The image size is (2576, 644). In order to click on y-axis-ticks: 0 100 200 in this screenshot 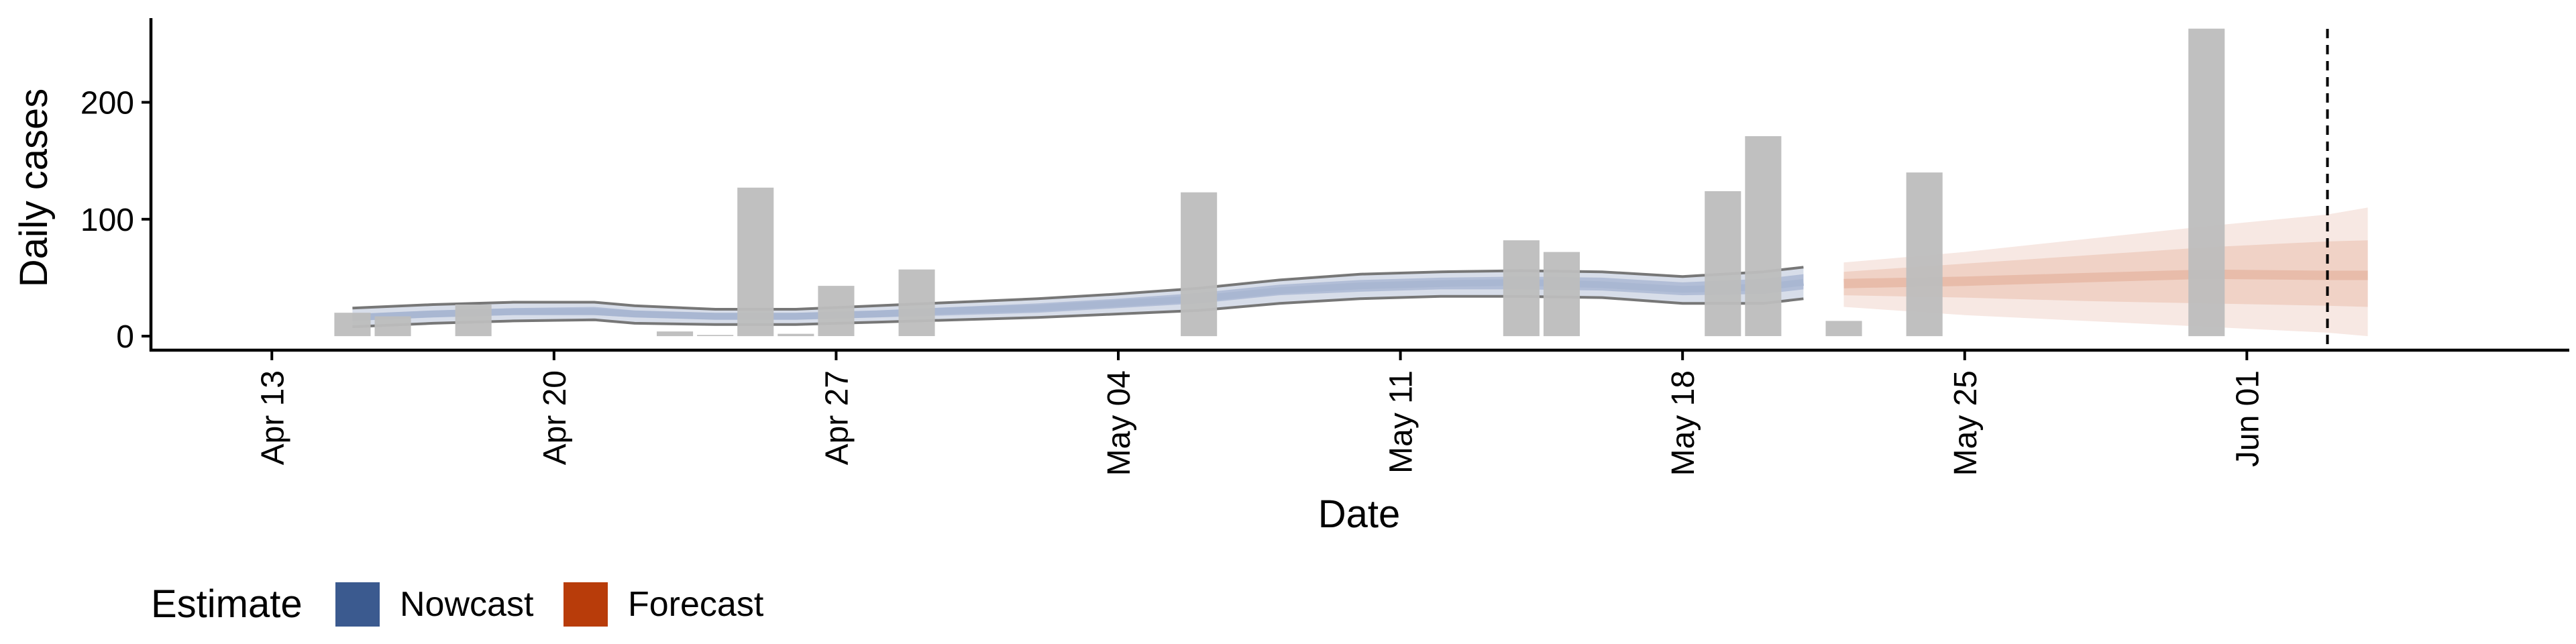, I will do `click(115, 220)`.